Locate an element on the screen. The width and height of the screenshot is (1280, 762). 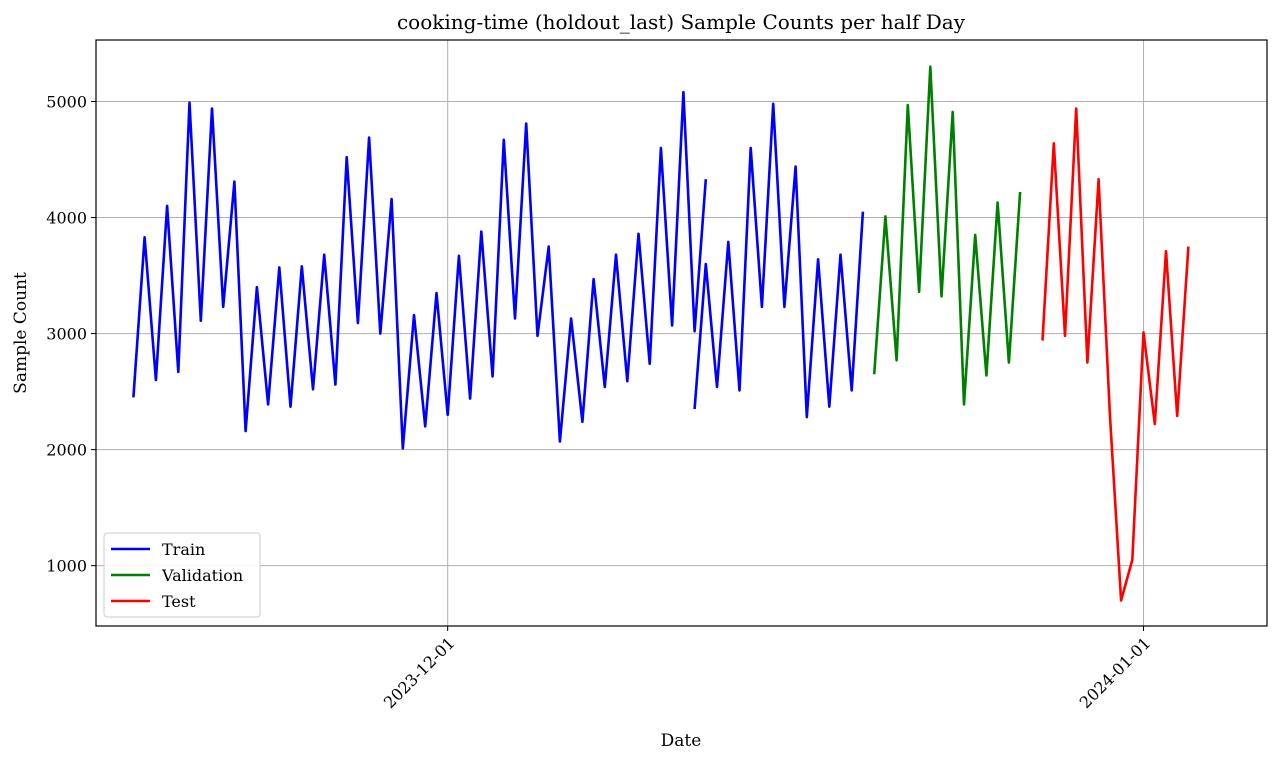
series-line-validation is located at coordinates (947, 235).